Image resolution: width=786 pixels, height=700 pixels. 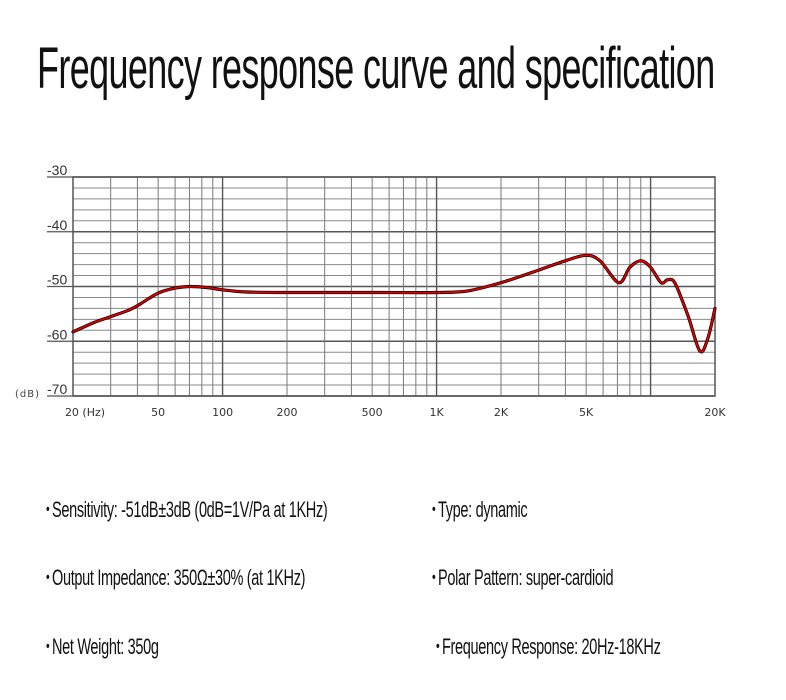 I want to click on x-tick-label: 2K, so click(x=501, y=412).